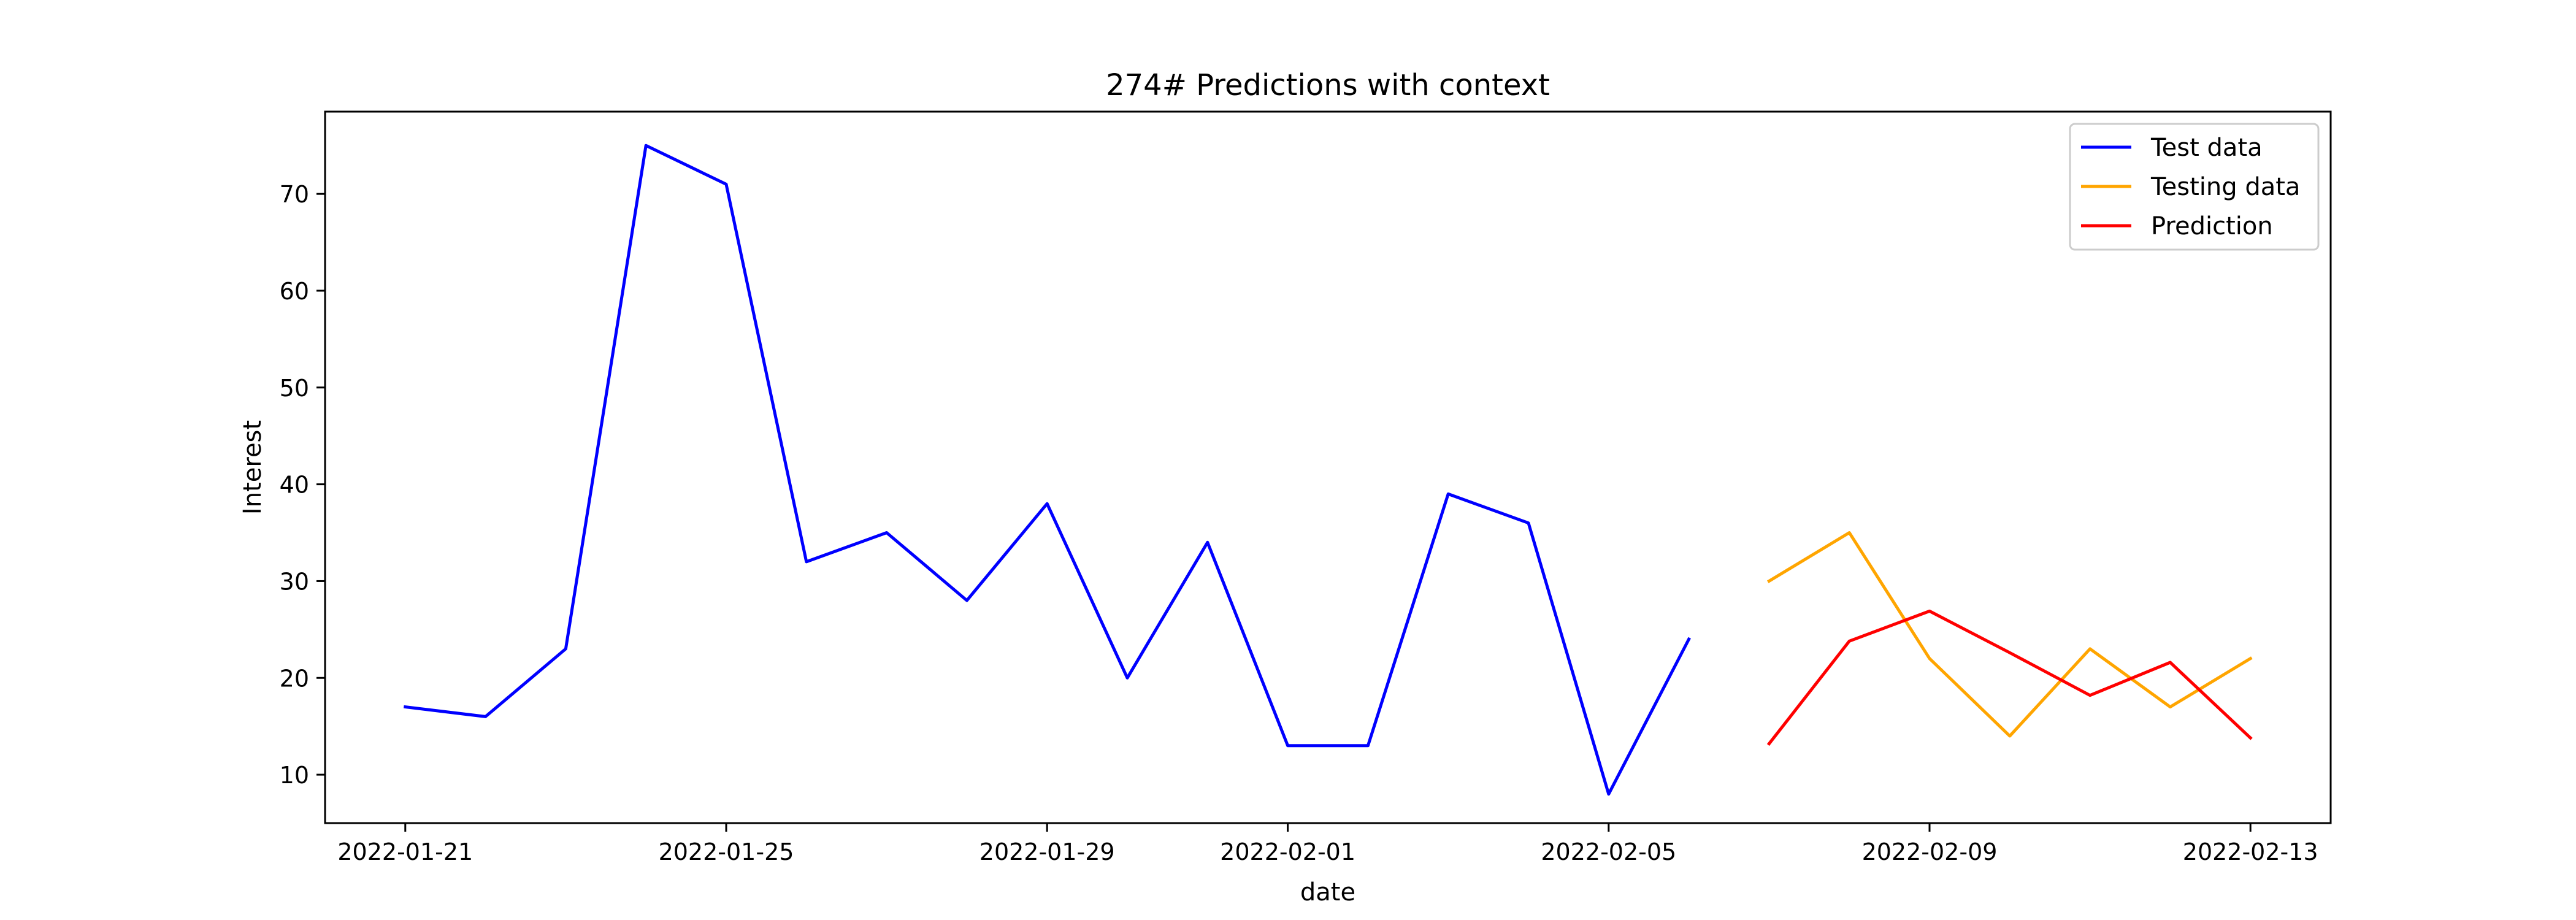 The image size is (2576, 920). Describe the element at coordinates (294, 678) in the screenshot. I see `y-tick-label: 20` at that location.